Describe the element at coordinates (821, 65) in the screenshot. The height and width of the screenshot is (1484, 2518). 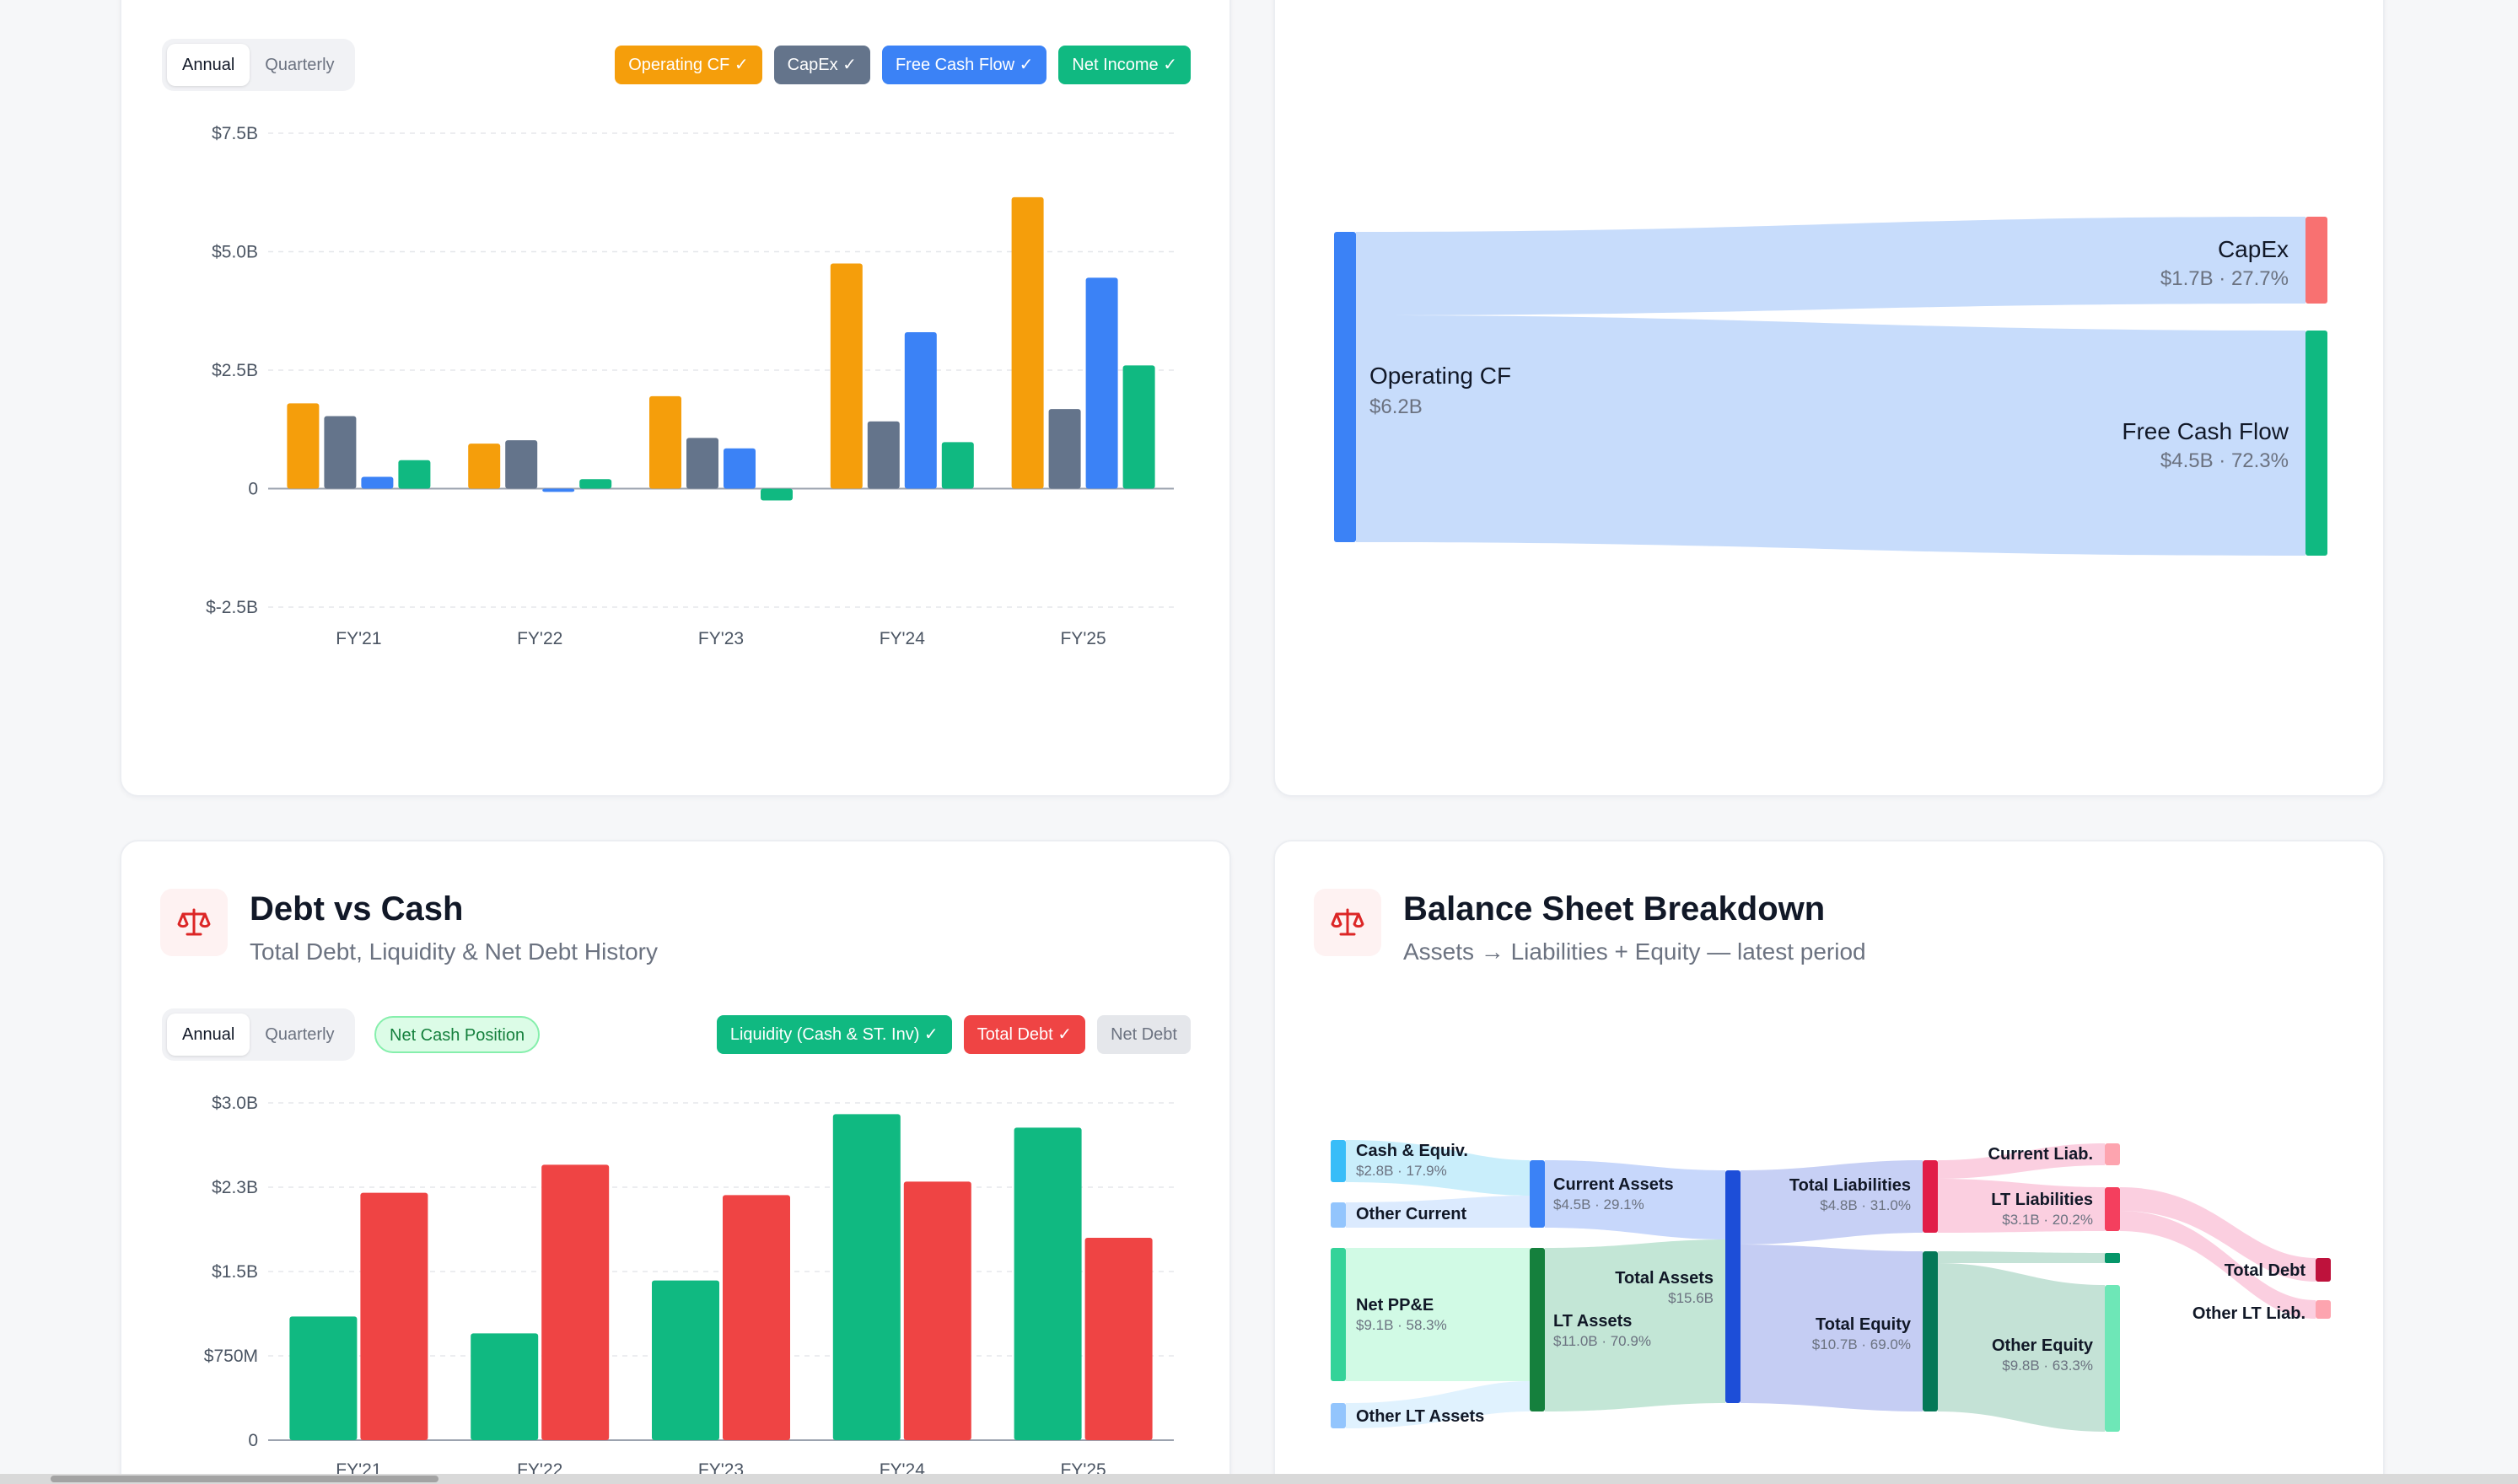
I see `legend-capex-toggle: CapEx ✓` at that location.